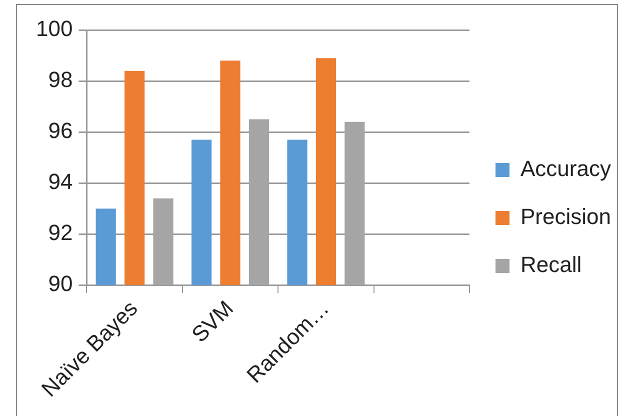 This screenshot has width=636, height=416. What do you see at coordinates (60, 283) in the screenshot?
I see `y-tick-label: 90` at bounding box center [60, 283].